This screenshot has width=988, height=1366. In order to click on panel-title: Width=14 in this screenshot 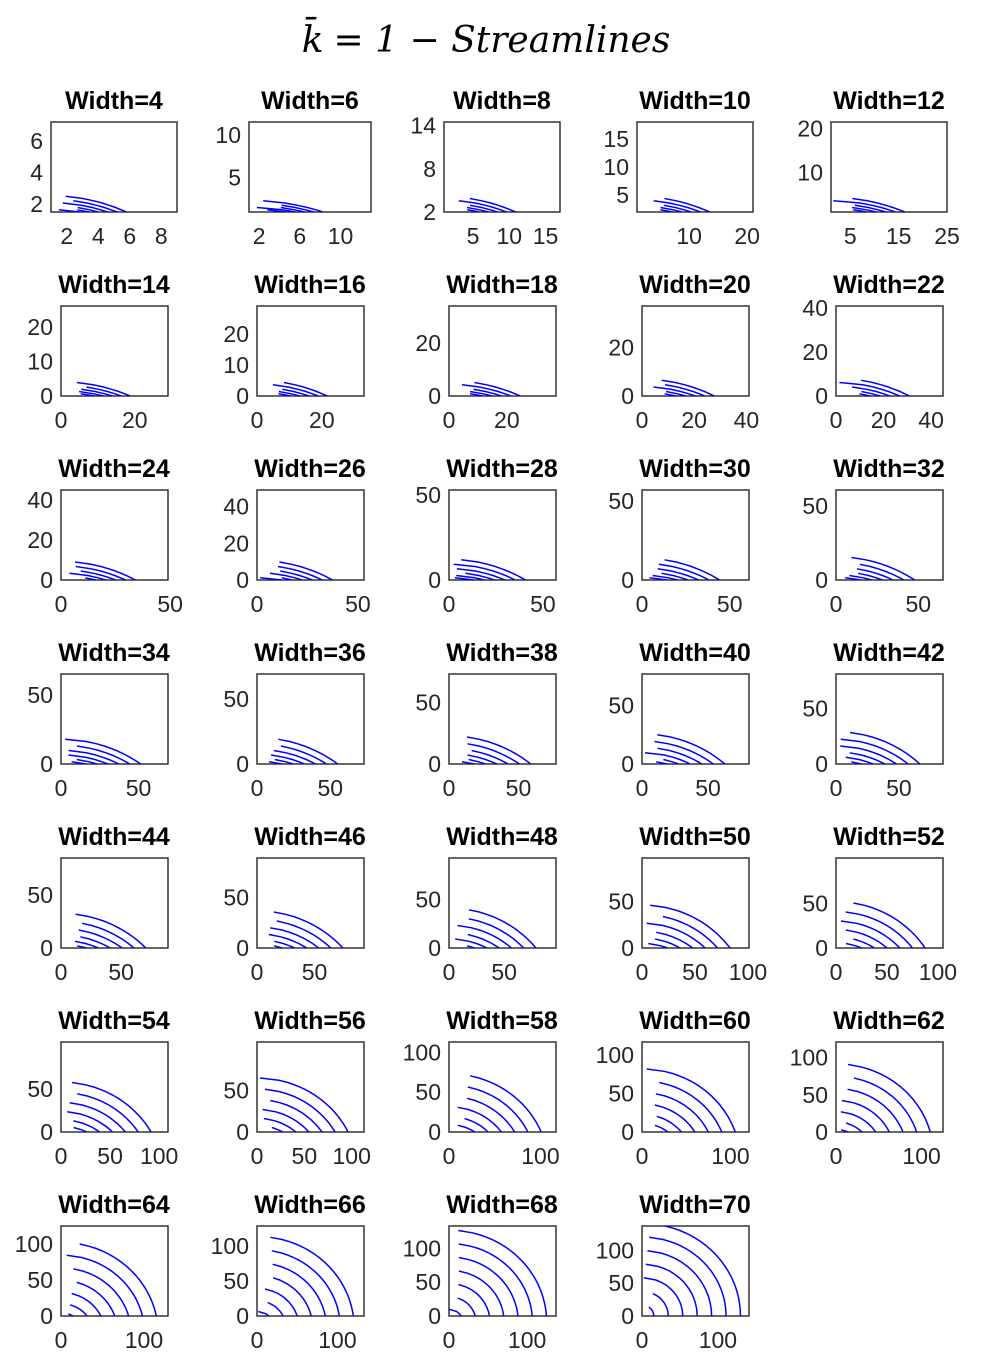, I will do `click(114, 285)`.